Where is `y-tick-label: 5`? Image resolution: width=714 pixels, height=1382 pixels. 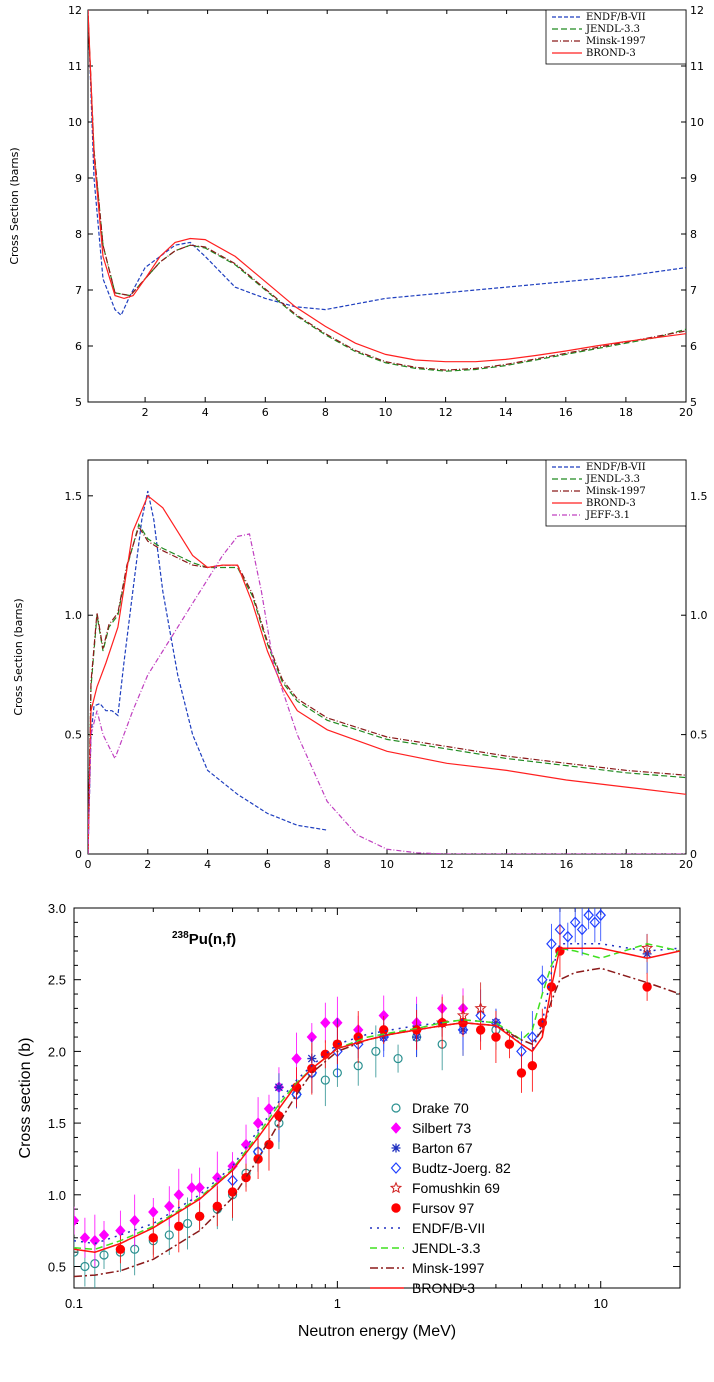
y-tick-label: 5 is located at coordinates (78, 402).